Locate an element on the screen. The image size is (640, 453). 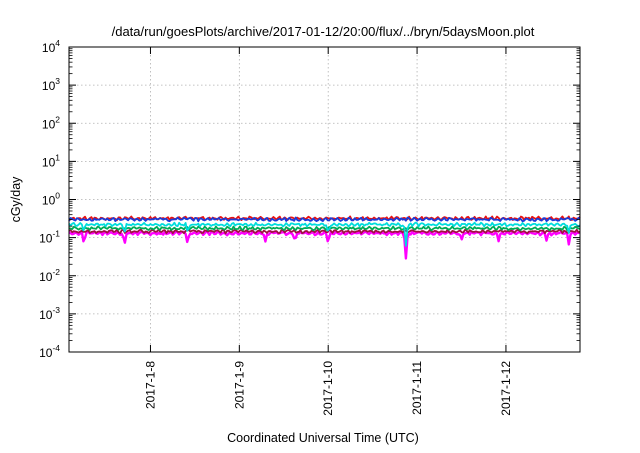
x-tick-label: 2017-1-11 is located at coordinates (417, 388).